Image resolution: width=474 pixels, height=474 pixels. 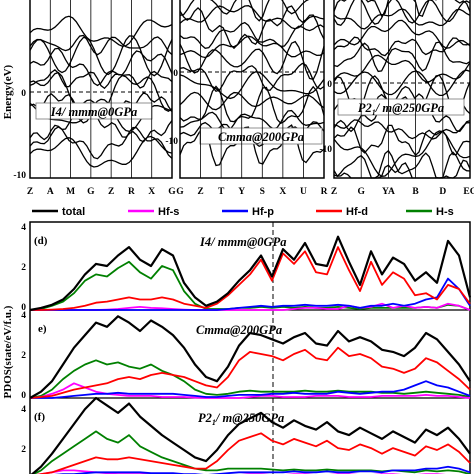 I want to click on pdos-e-title: Cmma@200GPa, so click(x=239, y=330).